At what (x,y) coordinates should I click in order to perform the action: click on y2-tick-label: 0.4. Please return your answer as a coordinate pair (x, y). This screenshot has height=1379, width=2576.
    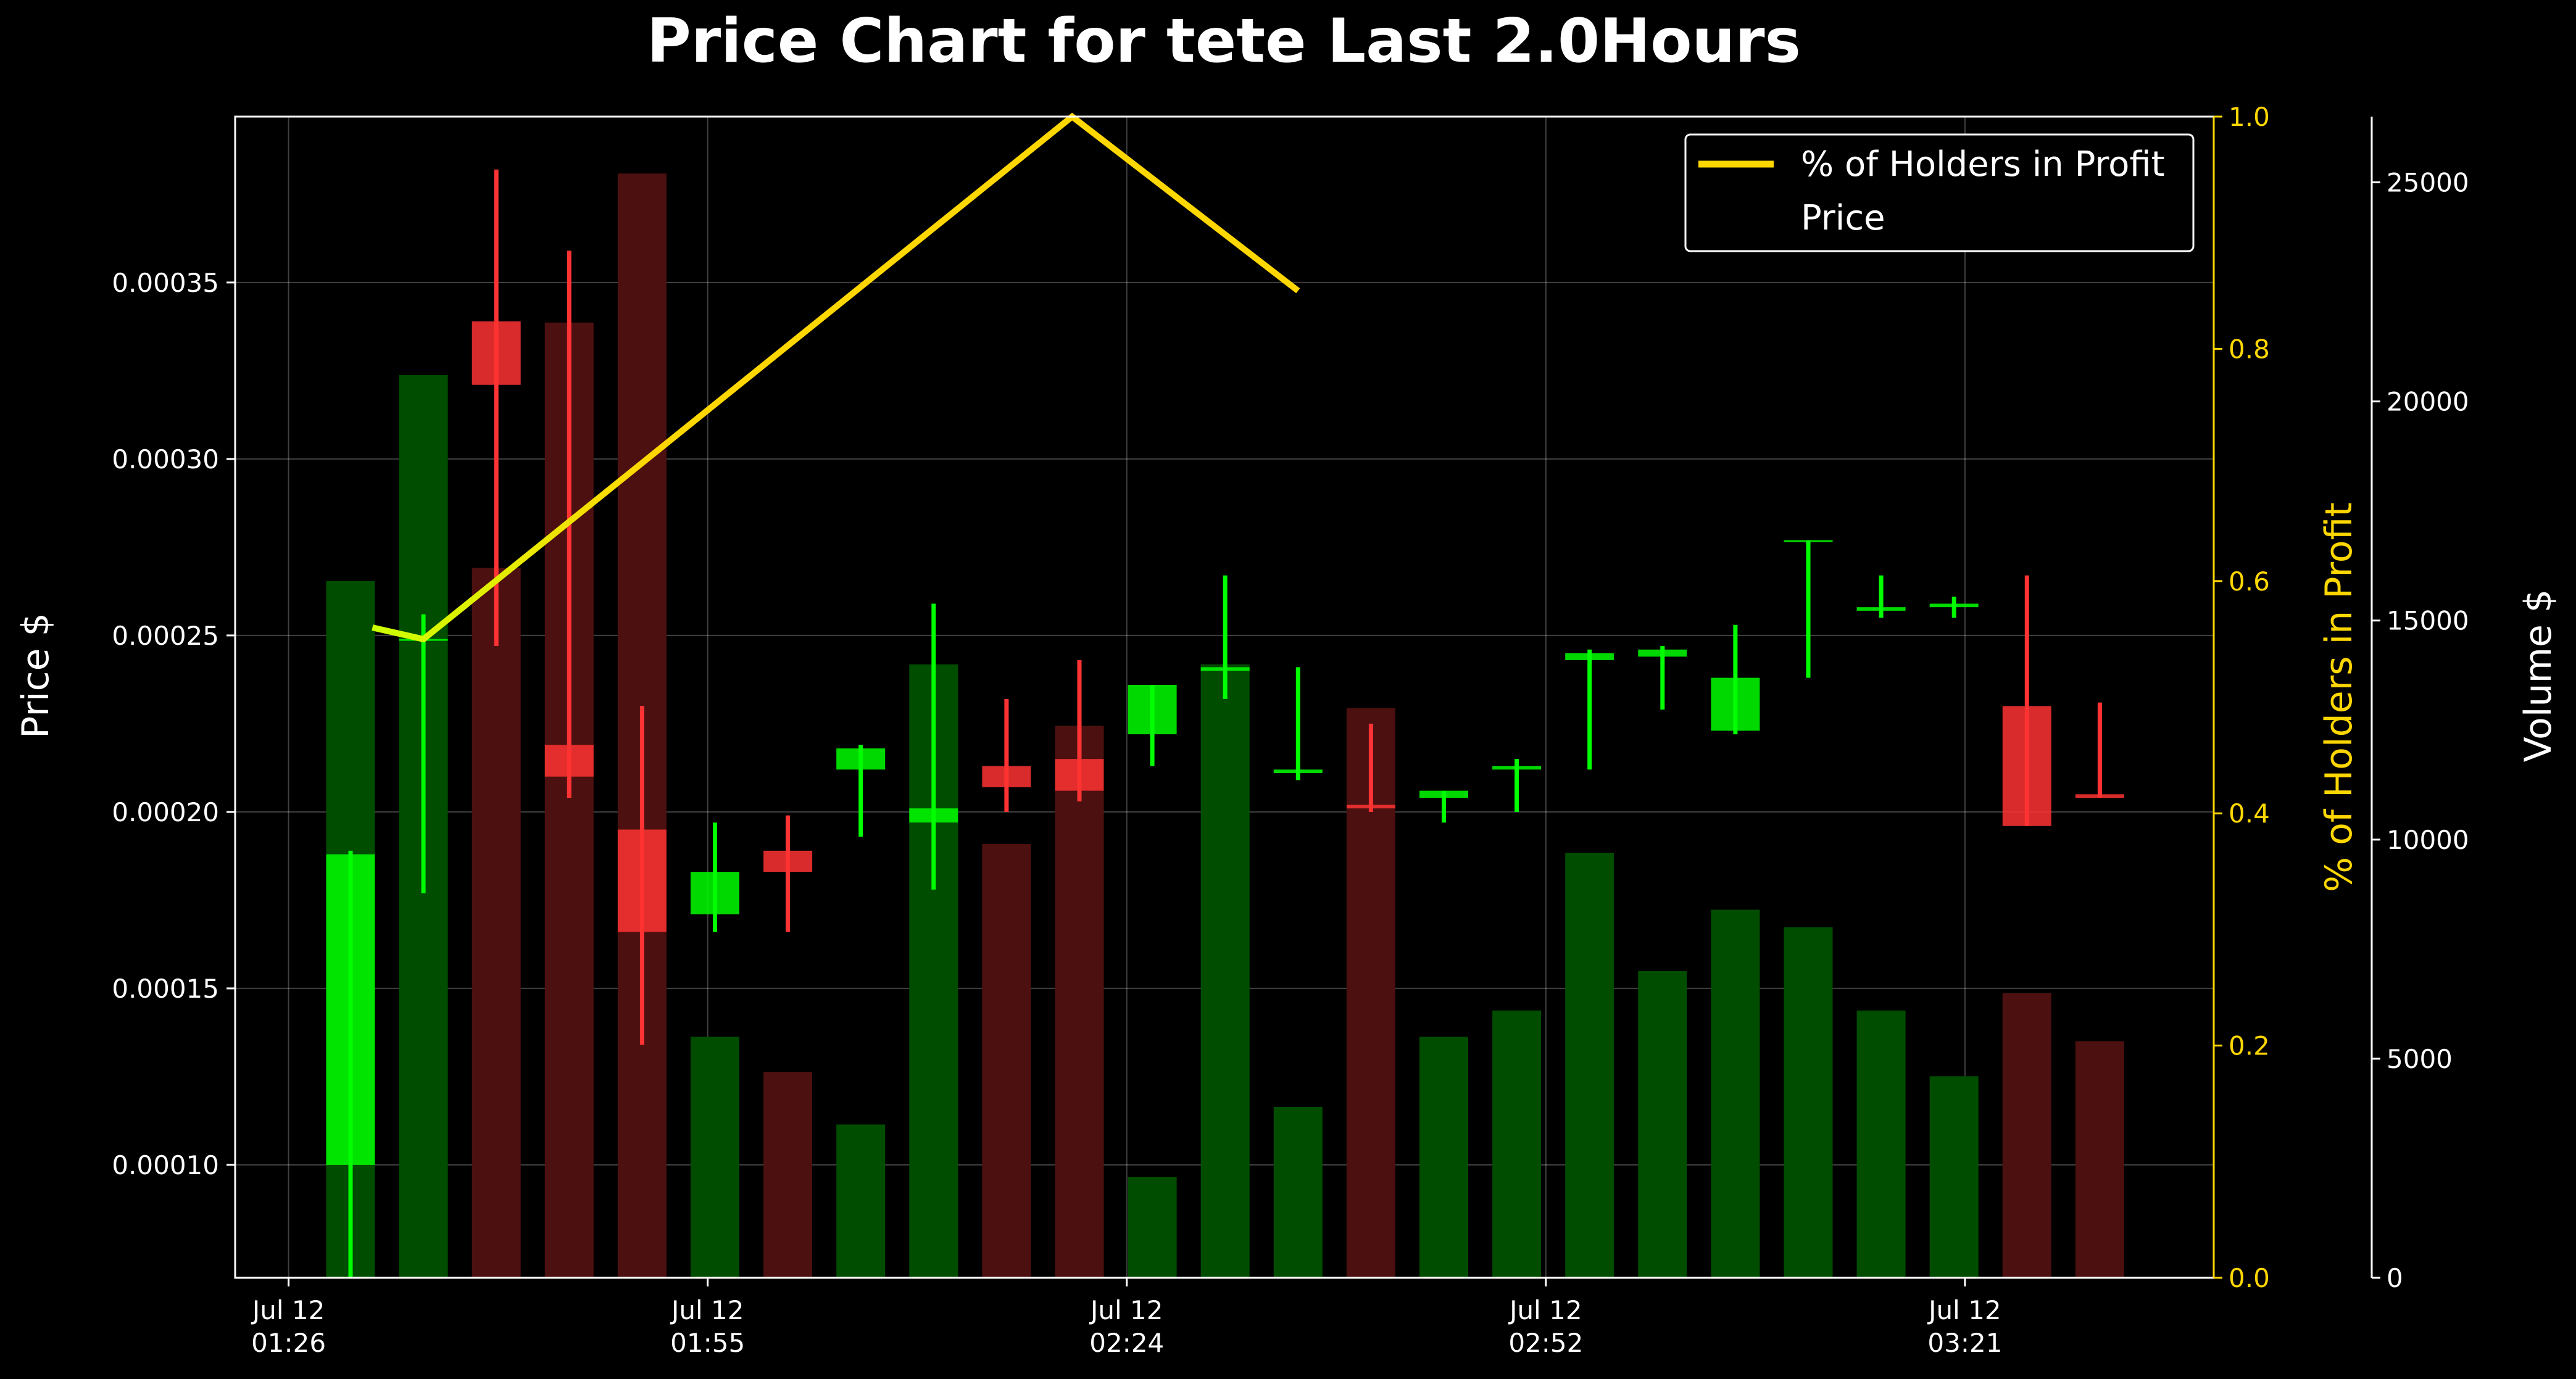
    Looking at the image, I should click on (2249, 813).